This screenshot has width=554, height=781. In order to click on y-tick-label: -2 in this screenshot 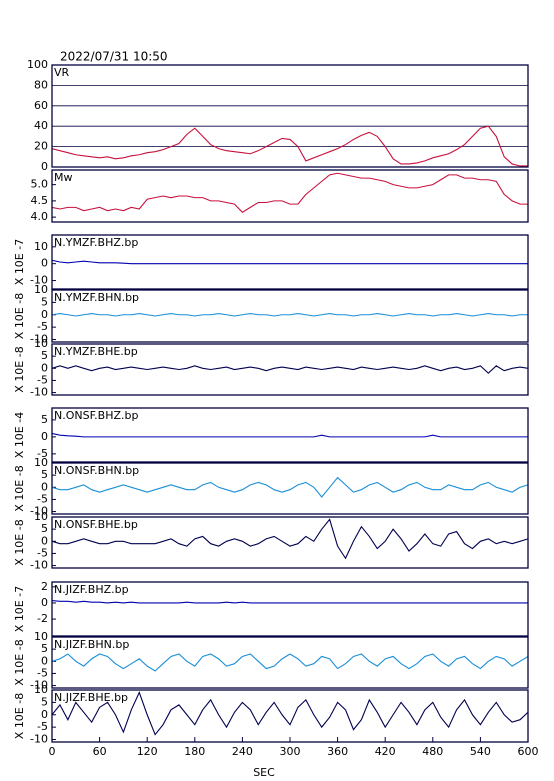, I will do `click(42, 618)`.